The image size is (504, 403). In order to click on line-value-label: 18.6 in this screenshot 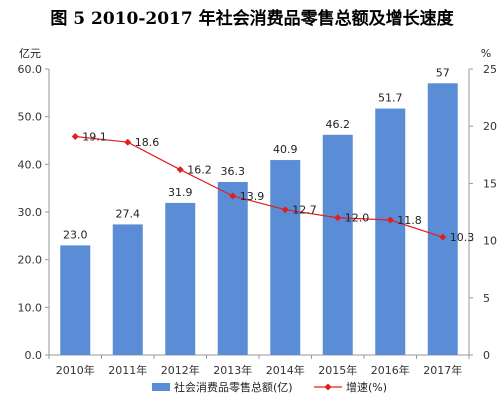, I will do `click(147, 142)`.